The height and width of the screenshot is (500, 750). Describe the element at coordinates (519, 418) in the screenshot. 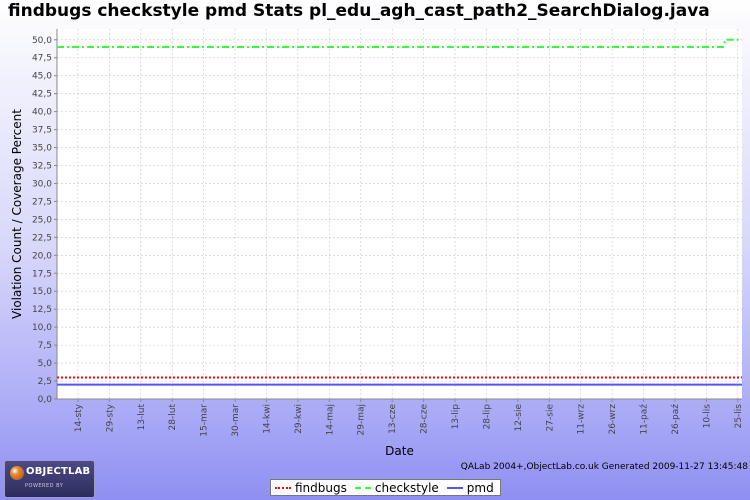

I see `x-tick-label: 12-sie` at that location.